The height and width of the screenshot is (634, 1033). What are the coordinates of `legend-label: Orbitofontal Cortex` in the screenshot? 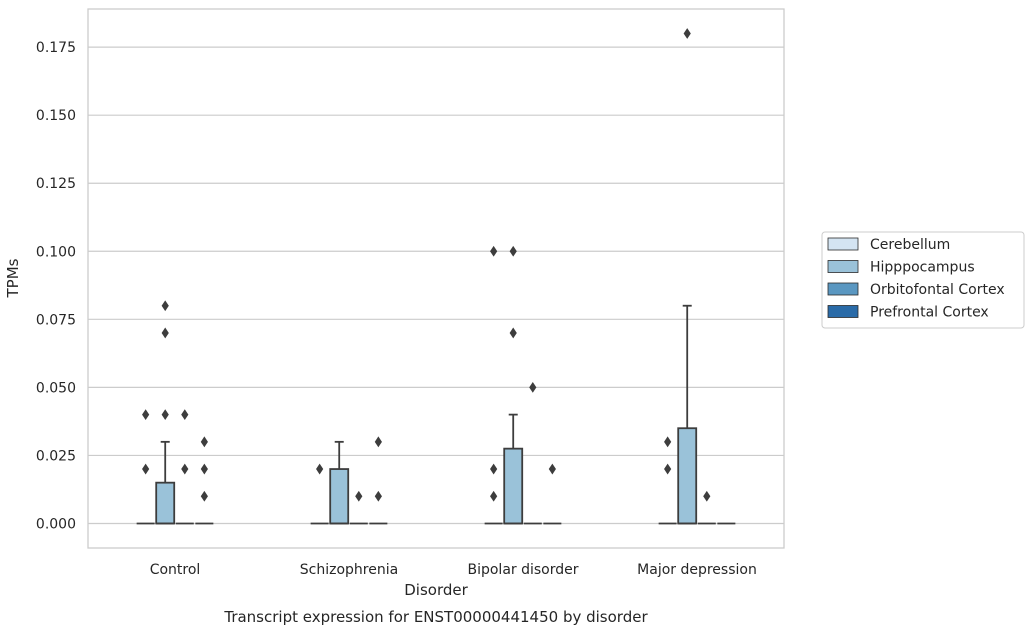 It's located at (937, 290).